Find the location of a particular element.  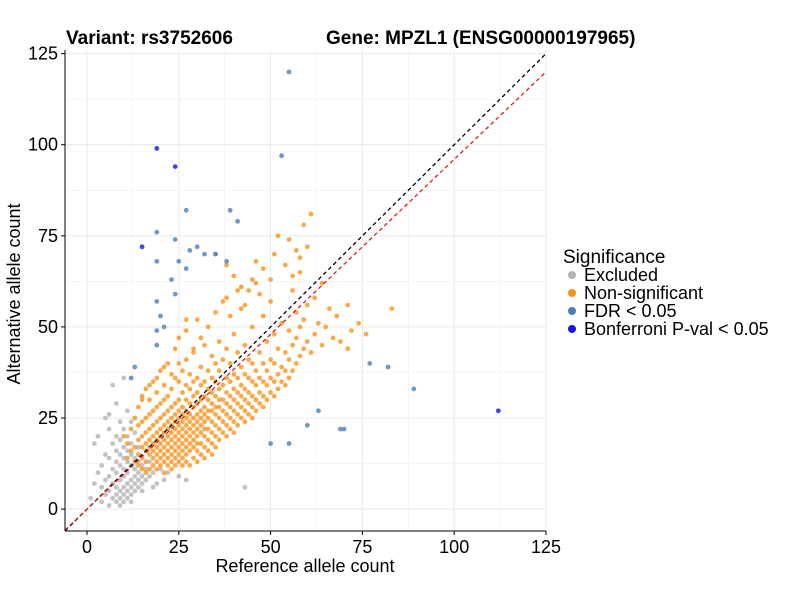

x-axis-title: Reference allele count is located at coordinates (304, 566).